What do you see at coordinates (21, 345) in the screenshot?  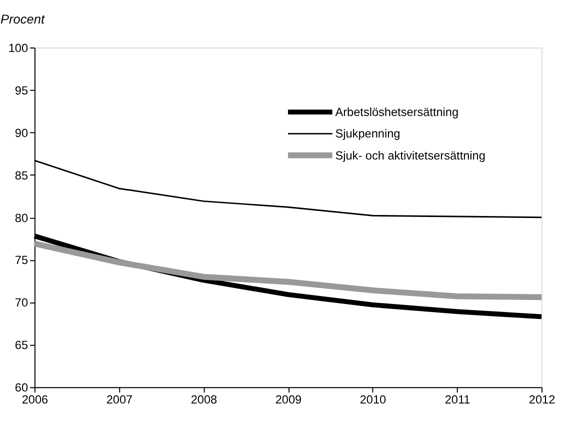 I see `y-tick-label: 65` at bounding box center [21, 345].